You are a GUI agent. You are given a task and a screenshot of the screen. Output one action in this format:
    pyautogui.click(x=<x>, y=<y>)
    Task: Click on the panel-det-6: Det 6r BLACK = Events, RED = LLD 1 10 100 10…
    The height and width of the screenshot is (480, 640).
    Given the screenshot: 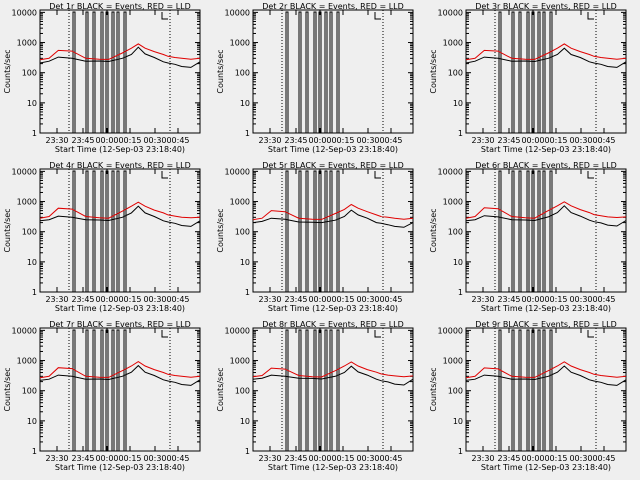 What is the action you would take?
    pyautogui.click(x=528, y=237)
    